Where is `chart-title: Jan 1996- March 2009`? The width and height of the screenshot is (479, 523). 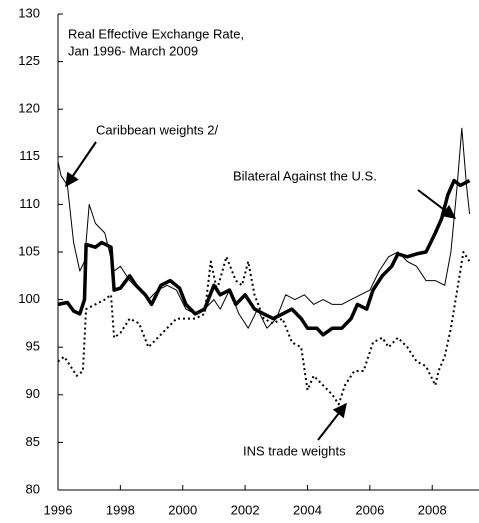 chart-title: Jan 1996- March 2009 is located at coordinates (133, 50).